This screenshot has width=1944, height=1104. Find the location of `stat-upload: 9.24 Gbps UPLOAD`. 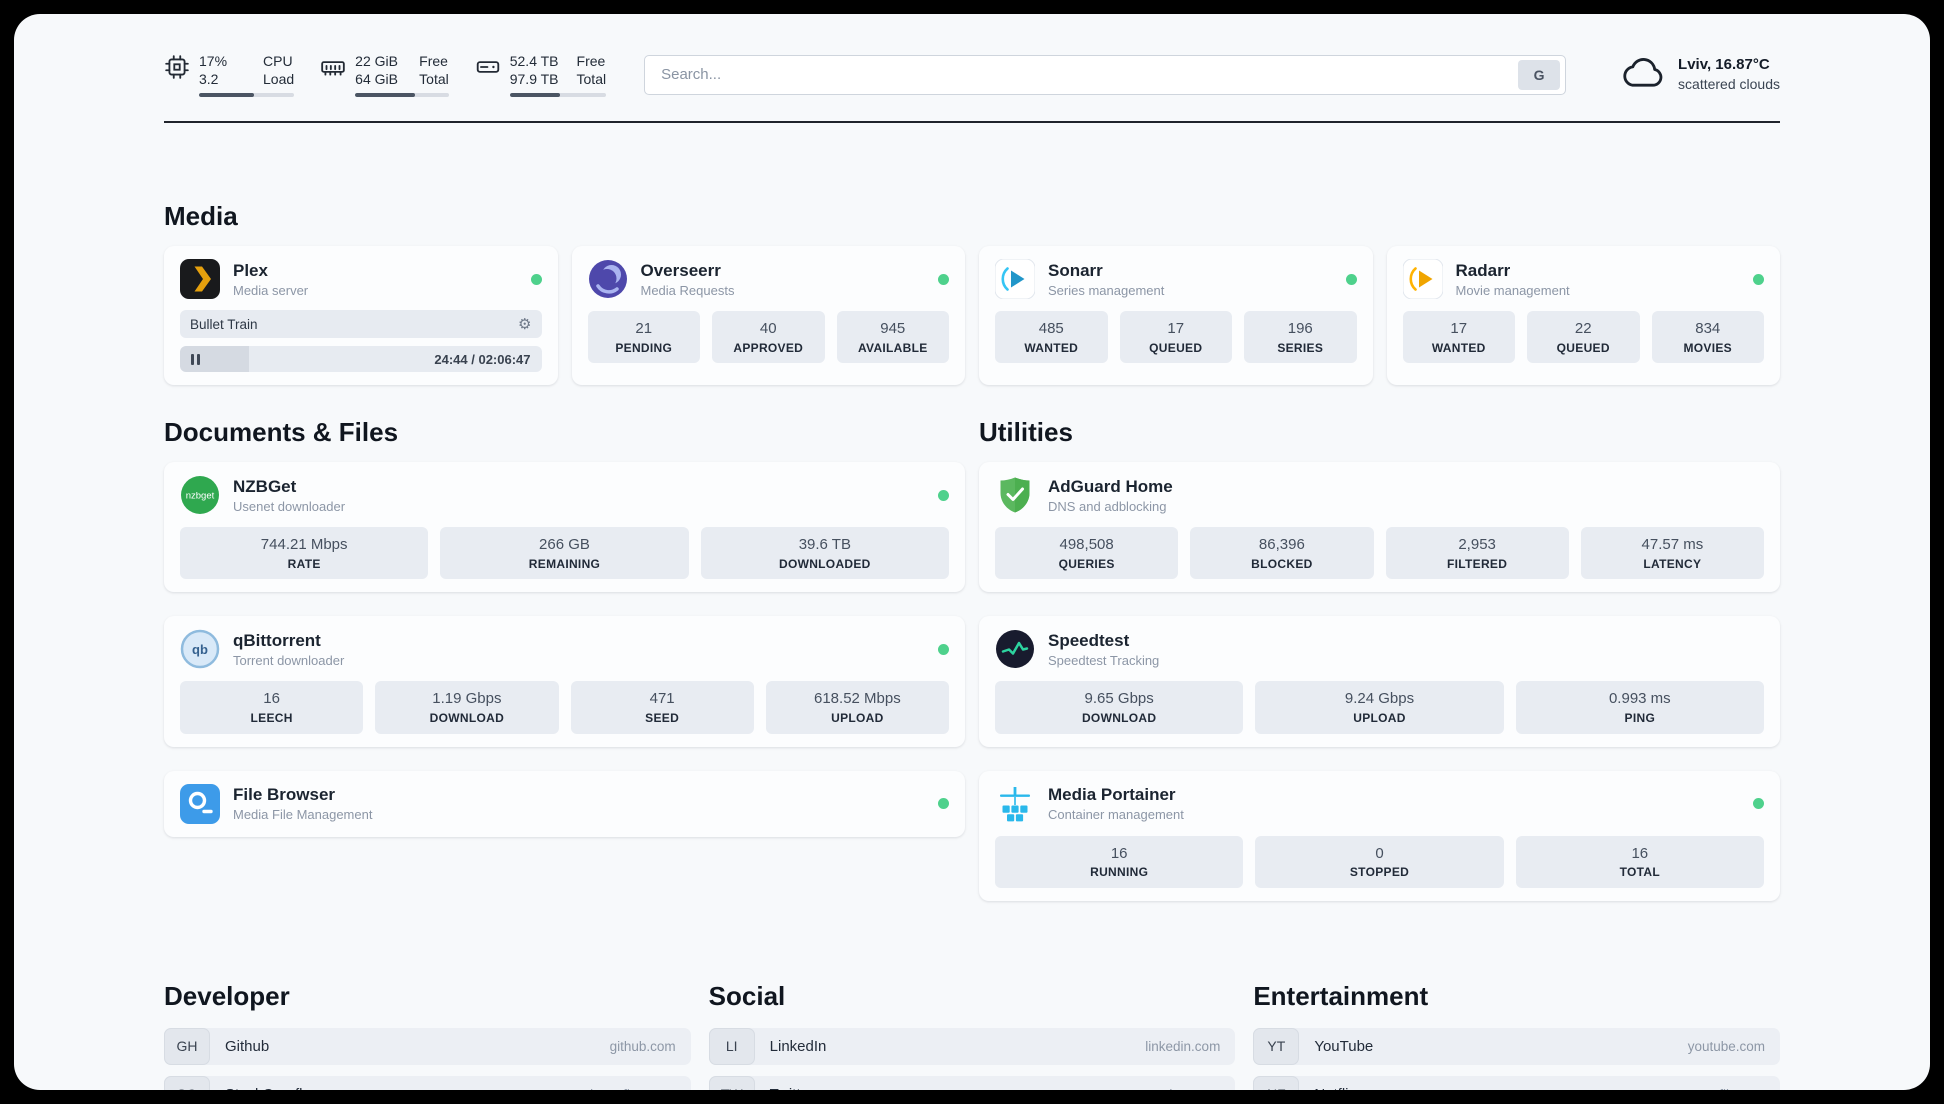

stat-upload: 9.24 Gbps UPLOAD is located at coordinates (1379, 707).